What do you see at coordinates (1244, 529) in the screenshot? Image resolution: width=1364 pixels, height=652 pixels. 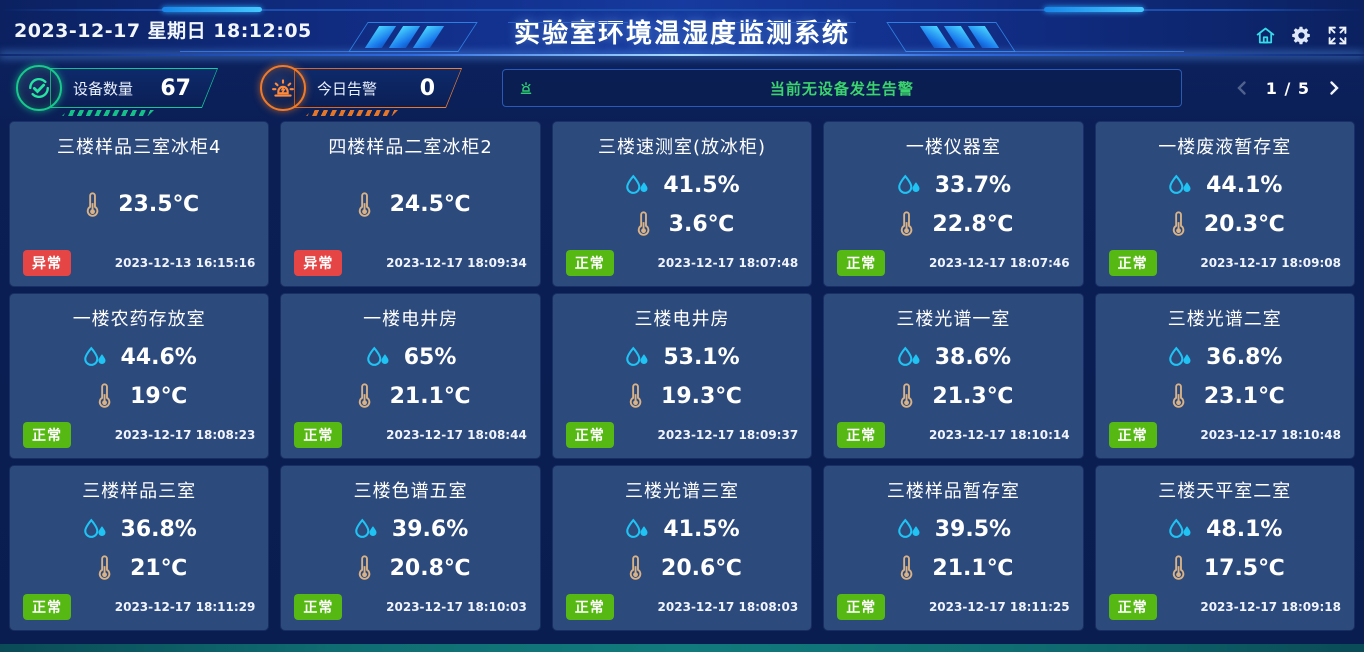 I see `humidity-value: 48.1%` at bounding box center [1244, 529].